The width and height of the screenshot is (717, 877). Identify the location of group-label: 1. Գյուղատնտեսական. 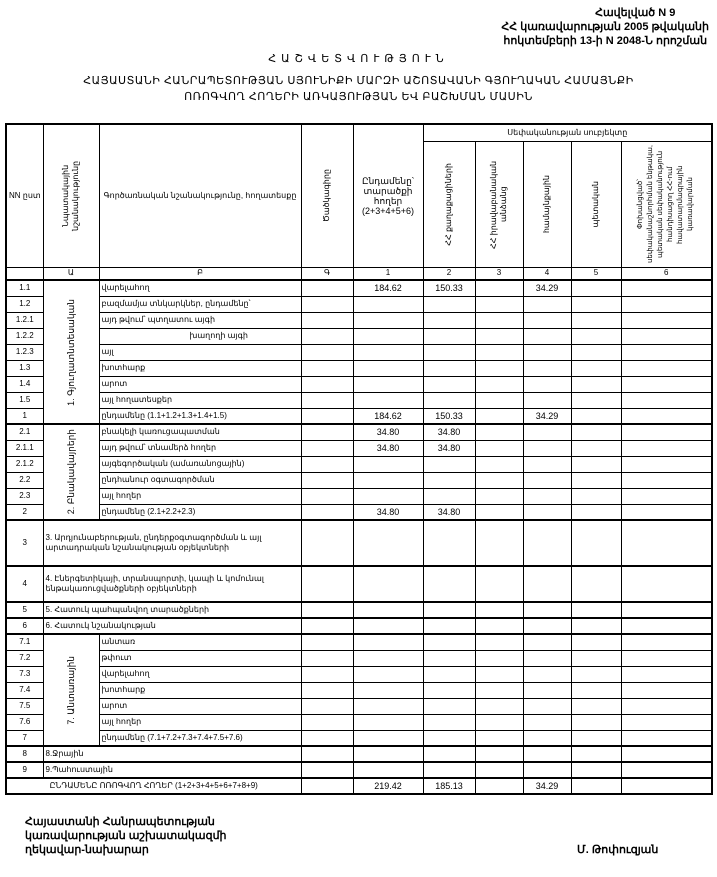
(71, 352).